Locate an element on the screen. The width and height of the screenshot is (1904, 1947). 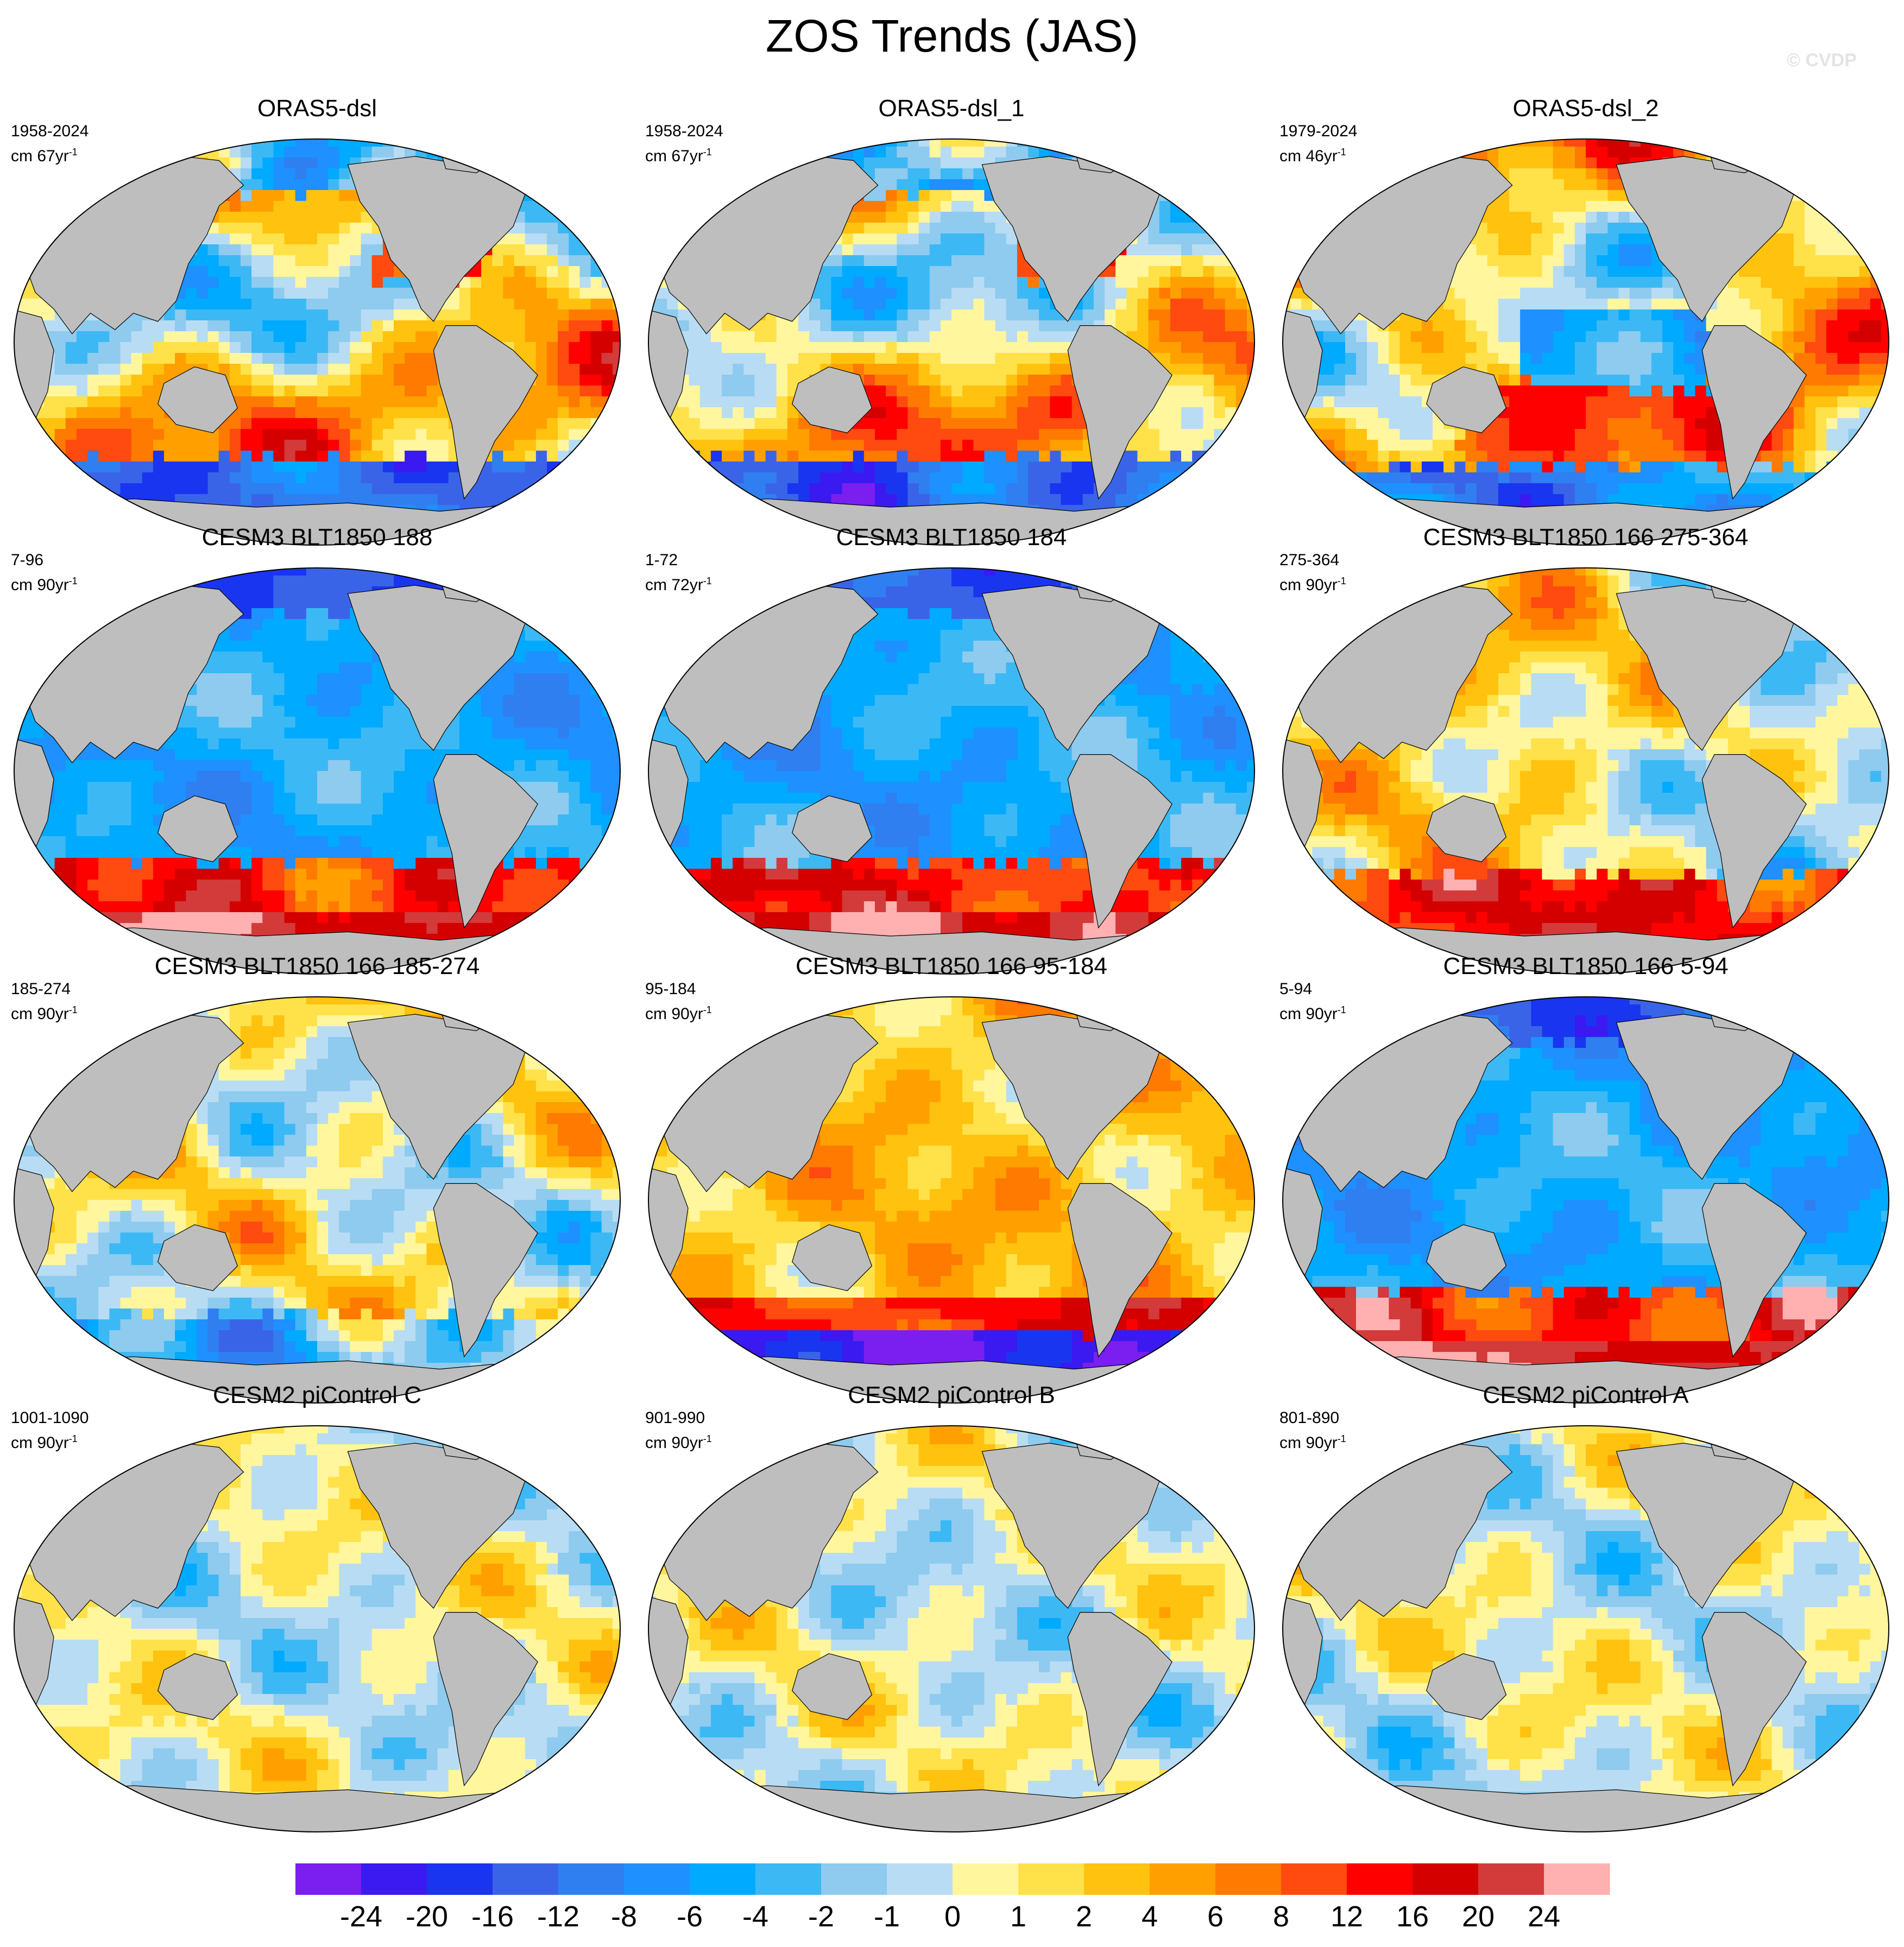
map-panel: ORAS5-dsl_2 1979-2024 cm 46yr-1 is located at coordinates (1586, 320).